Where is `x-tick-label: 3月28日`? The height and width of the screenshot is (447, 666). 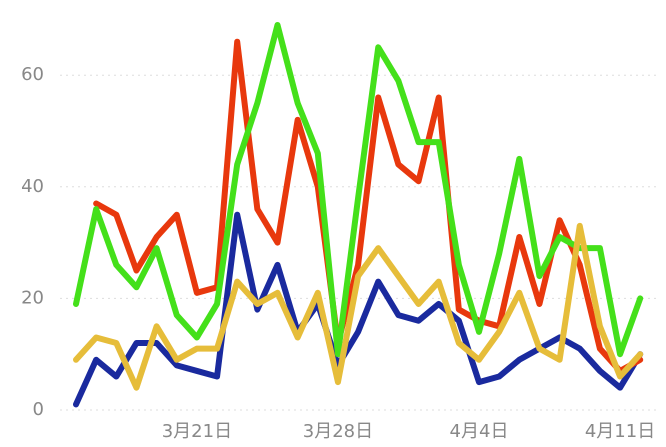 x-tick-label: 3月28日 is located at coordinates (338, 431).